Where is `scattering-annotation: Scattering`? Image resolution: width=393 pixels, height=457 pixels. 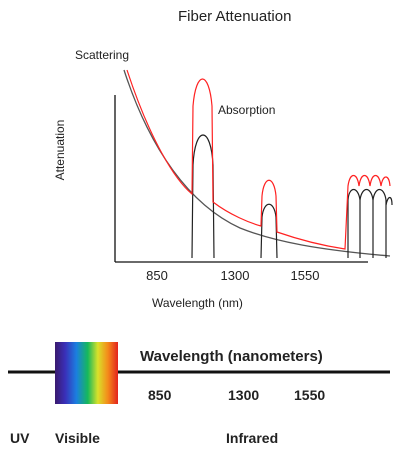 scattering-annotation: Scattering is located at coordinates (102, 55).